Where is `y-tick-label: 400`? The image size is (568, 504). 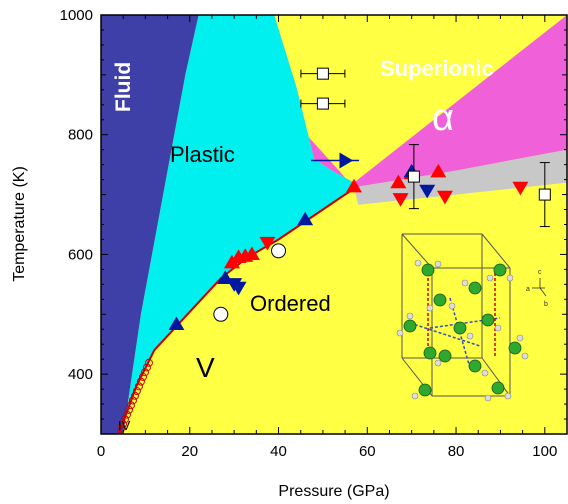
y-tick-label: 400 is located at coordinates (80, 374).